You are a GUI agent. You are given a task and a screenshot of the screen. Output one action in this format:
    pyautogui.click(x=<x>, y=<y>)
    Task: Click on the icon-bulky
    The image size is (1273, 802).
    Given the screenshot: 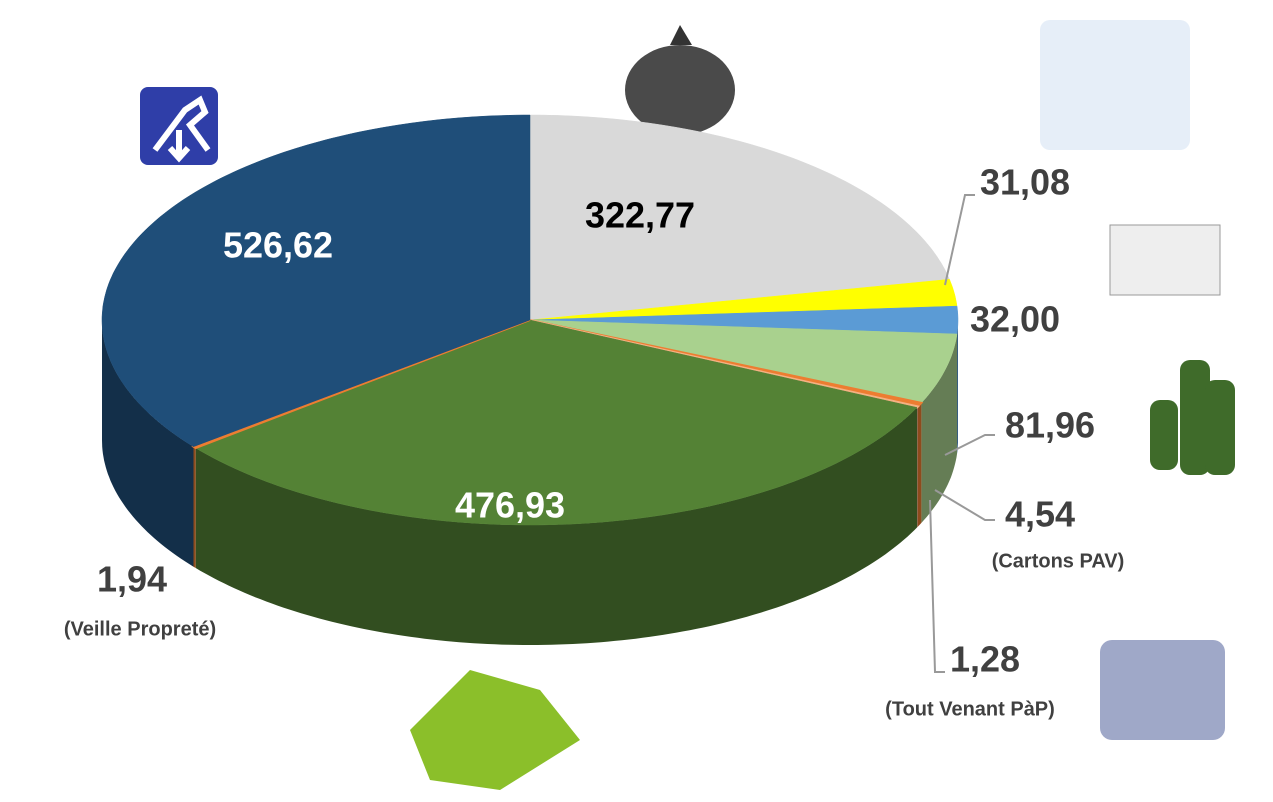 What is the action you would take?
    pyautogui.click(x=1162, y=690)
    